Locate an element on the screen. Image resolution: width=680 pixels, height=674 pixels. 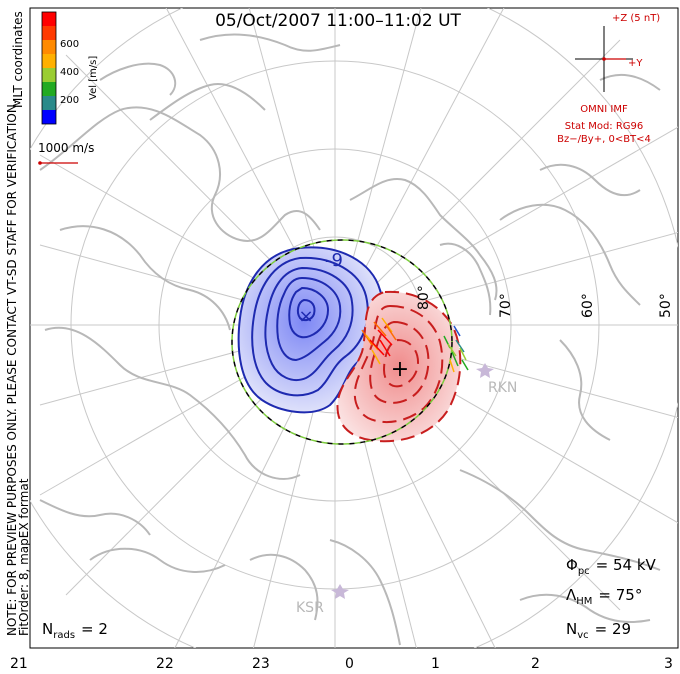
vector-scale-label: 1000 m/s is located at coordinates (66, 148).